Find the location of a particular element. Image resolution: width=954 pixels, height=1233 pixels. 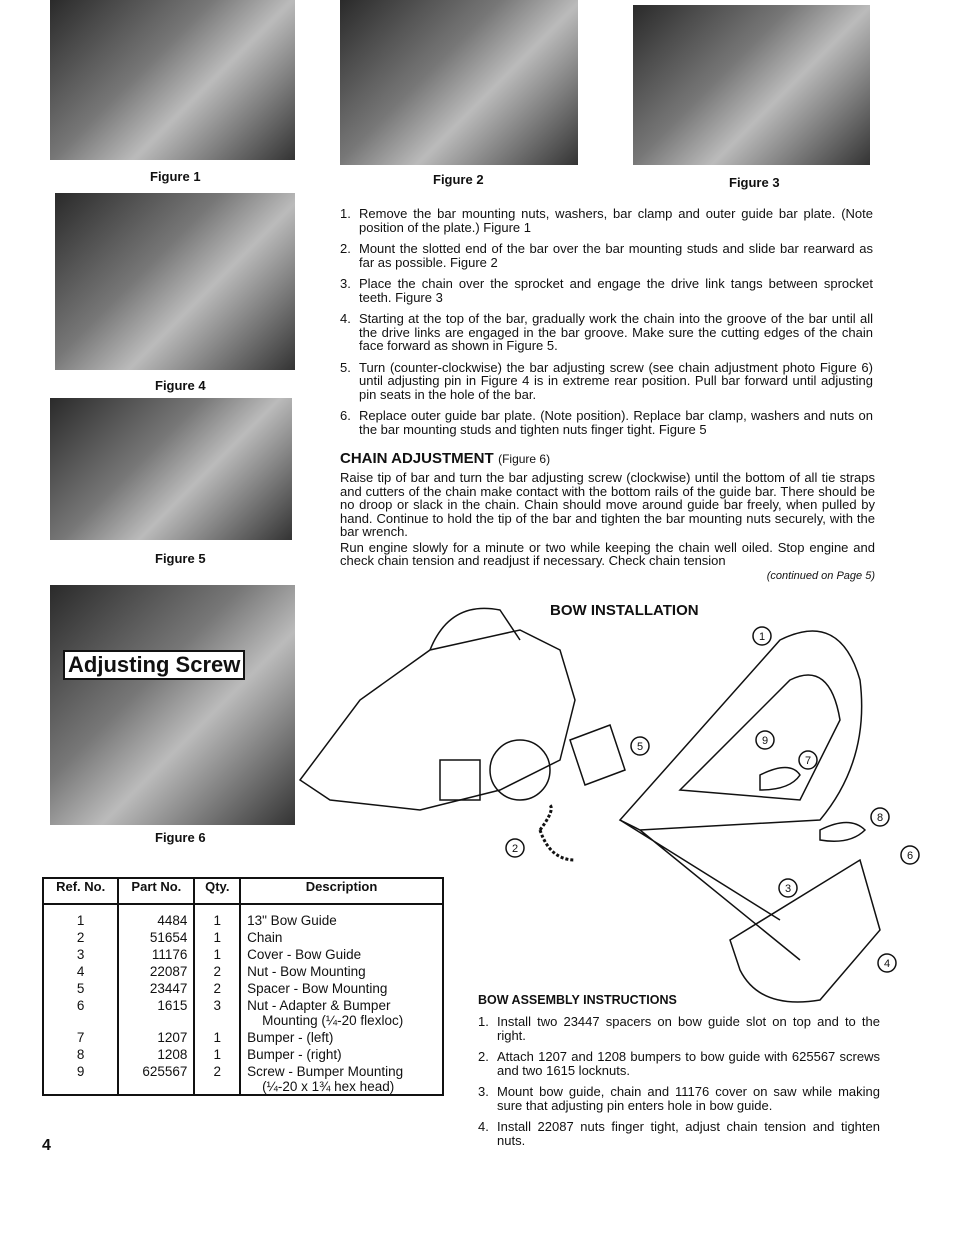

caption: Figure 6 is located at coordinates (180, 837).